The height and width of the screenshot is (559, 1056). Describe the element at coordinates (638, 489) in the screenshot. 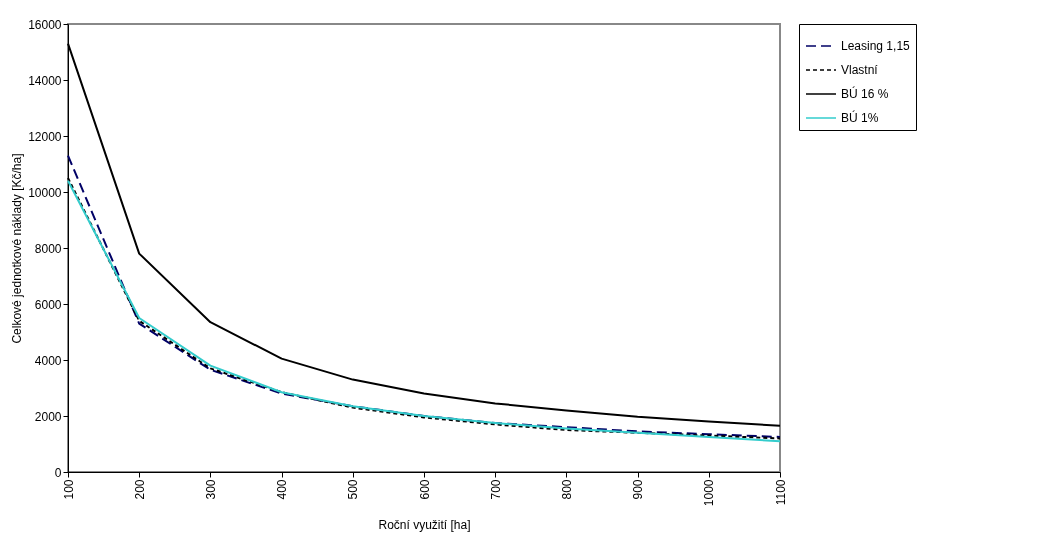

I see `x-tick-label: 900` at that location.